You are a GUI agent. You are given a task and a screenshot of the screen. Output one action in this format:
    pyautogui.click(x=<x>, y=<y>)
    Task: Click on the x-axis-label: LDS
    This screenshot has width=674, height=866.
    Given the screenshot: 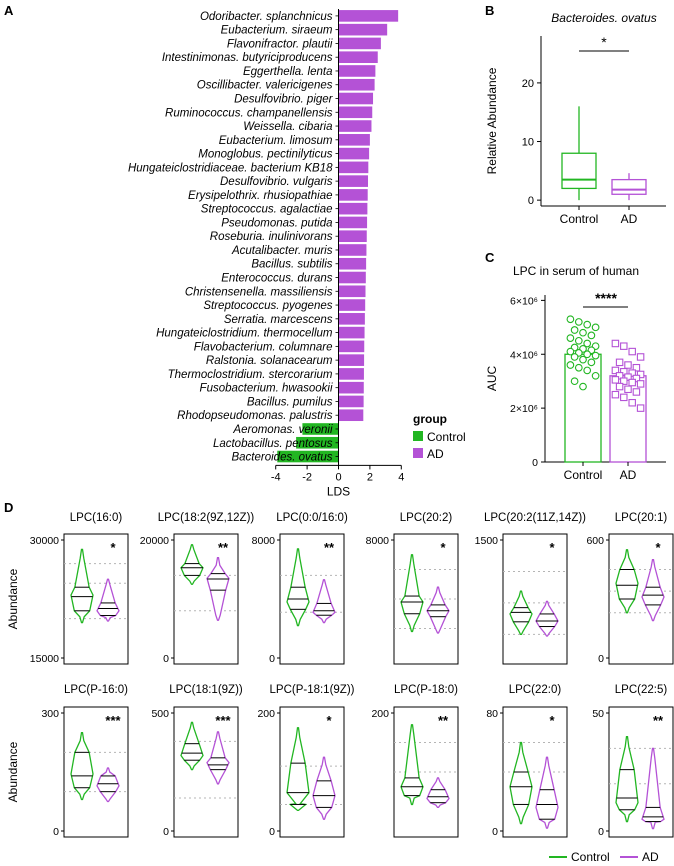 What is the action you would take?
    pyautogui.click(x=338, y=491)
    